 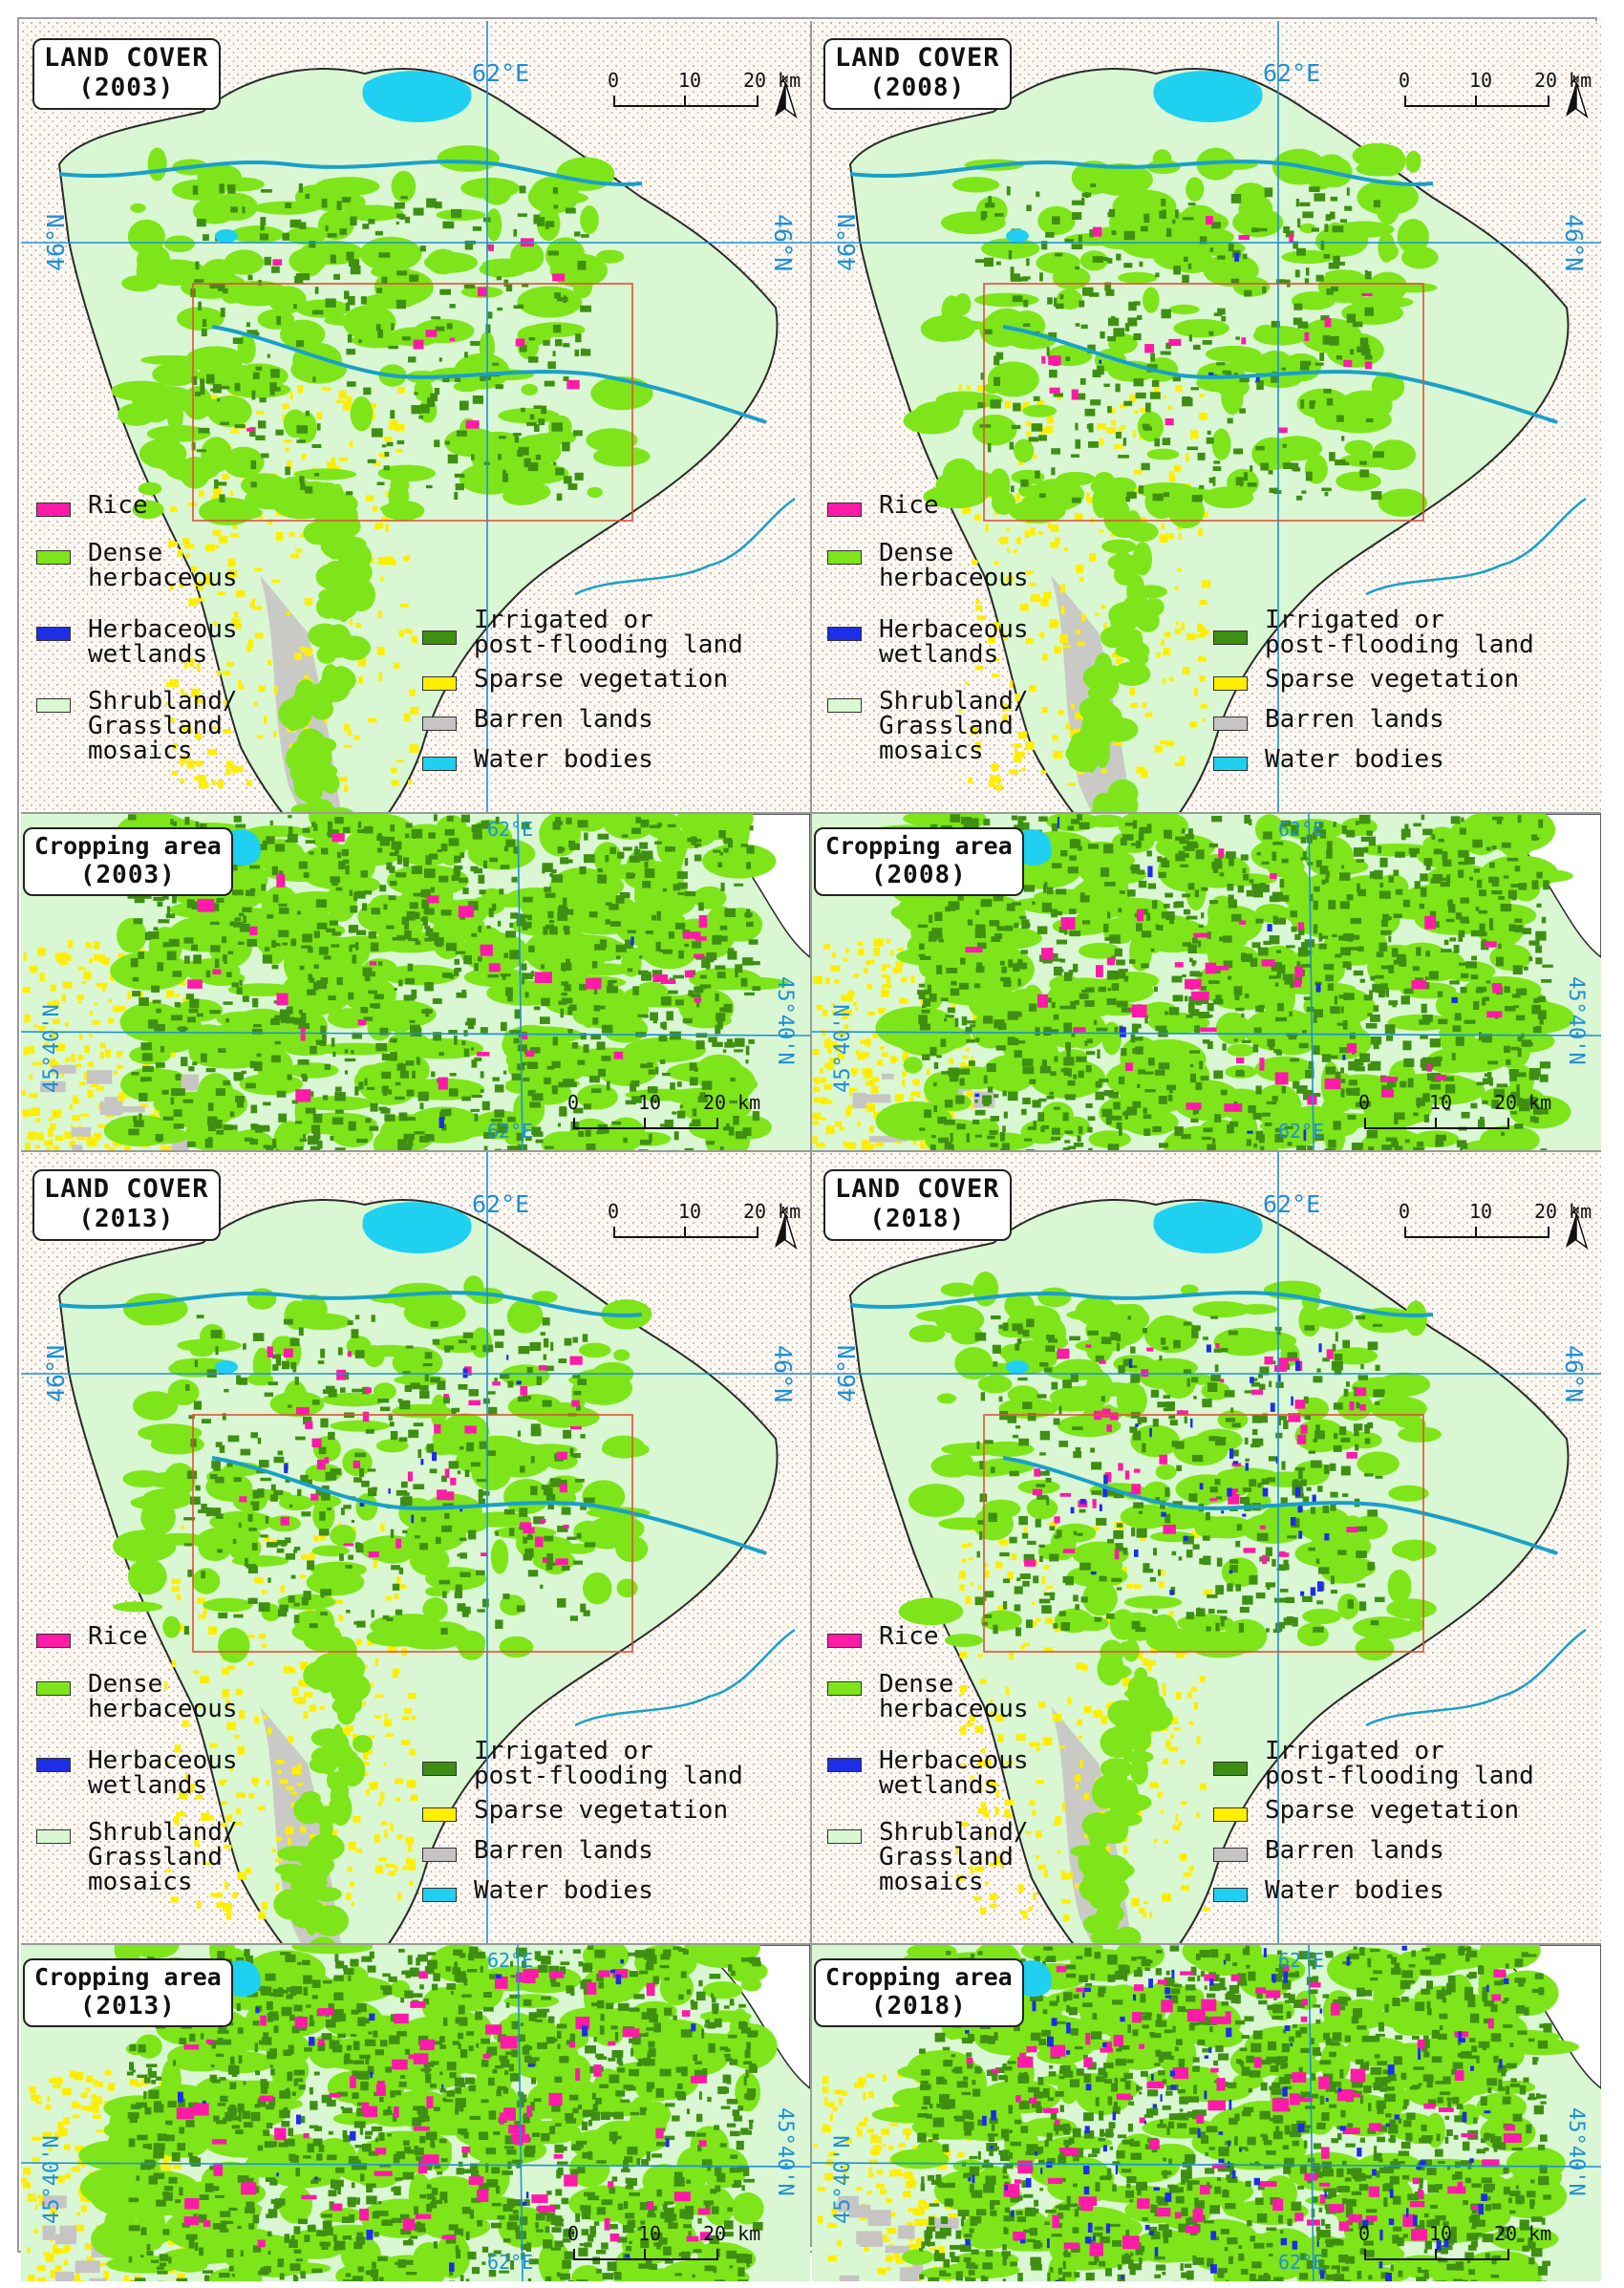 What do you see at coordinates (127, 58) in the screenshot?
I see `land-cover-title-text: LAND COVER` at bounding box center [127, 58].